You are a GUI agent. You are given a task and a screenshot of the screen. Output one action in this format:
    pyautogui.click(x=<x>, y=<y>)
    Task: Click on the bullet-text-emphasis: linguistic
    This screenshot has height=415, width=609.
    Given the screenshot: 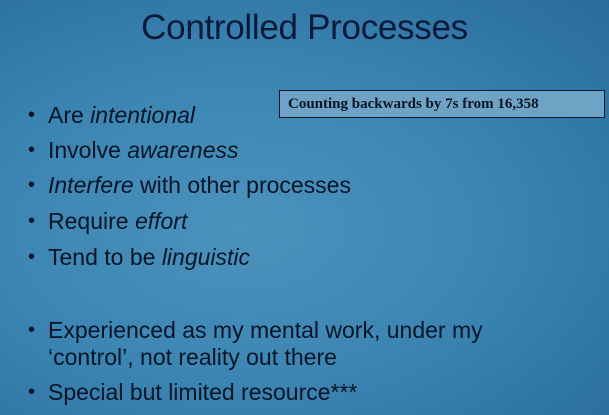 What is the action you would take?
    pyautogui.click(x=206, y=257)
    